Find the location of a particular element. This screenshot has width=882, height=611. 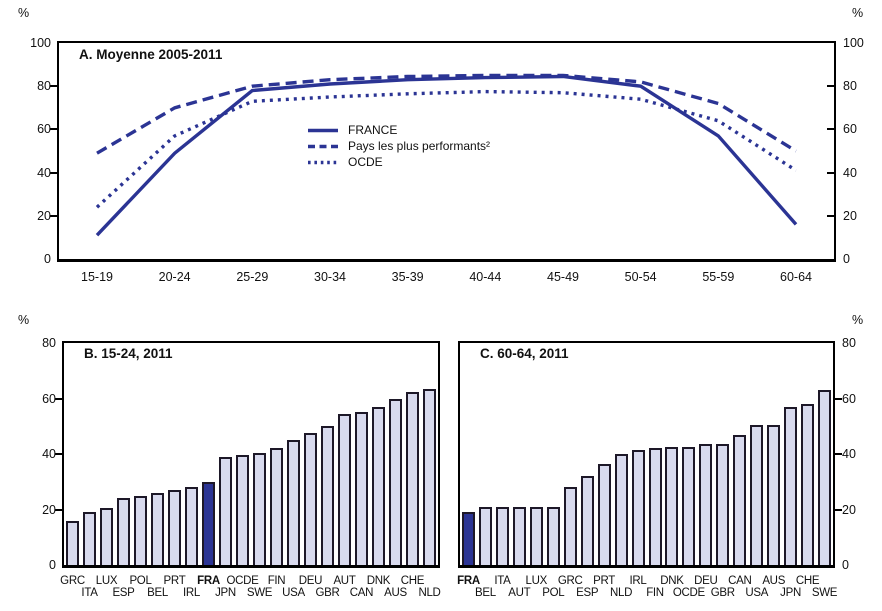

bar-irl is located at coordinates (191, 526).